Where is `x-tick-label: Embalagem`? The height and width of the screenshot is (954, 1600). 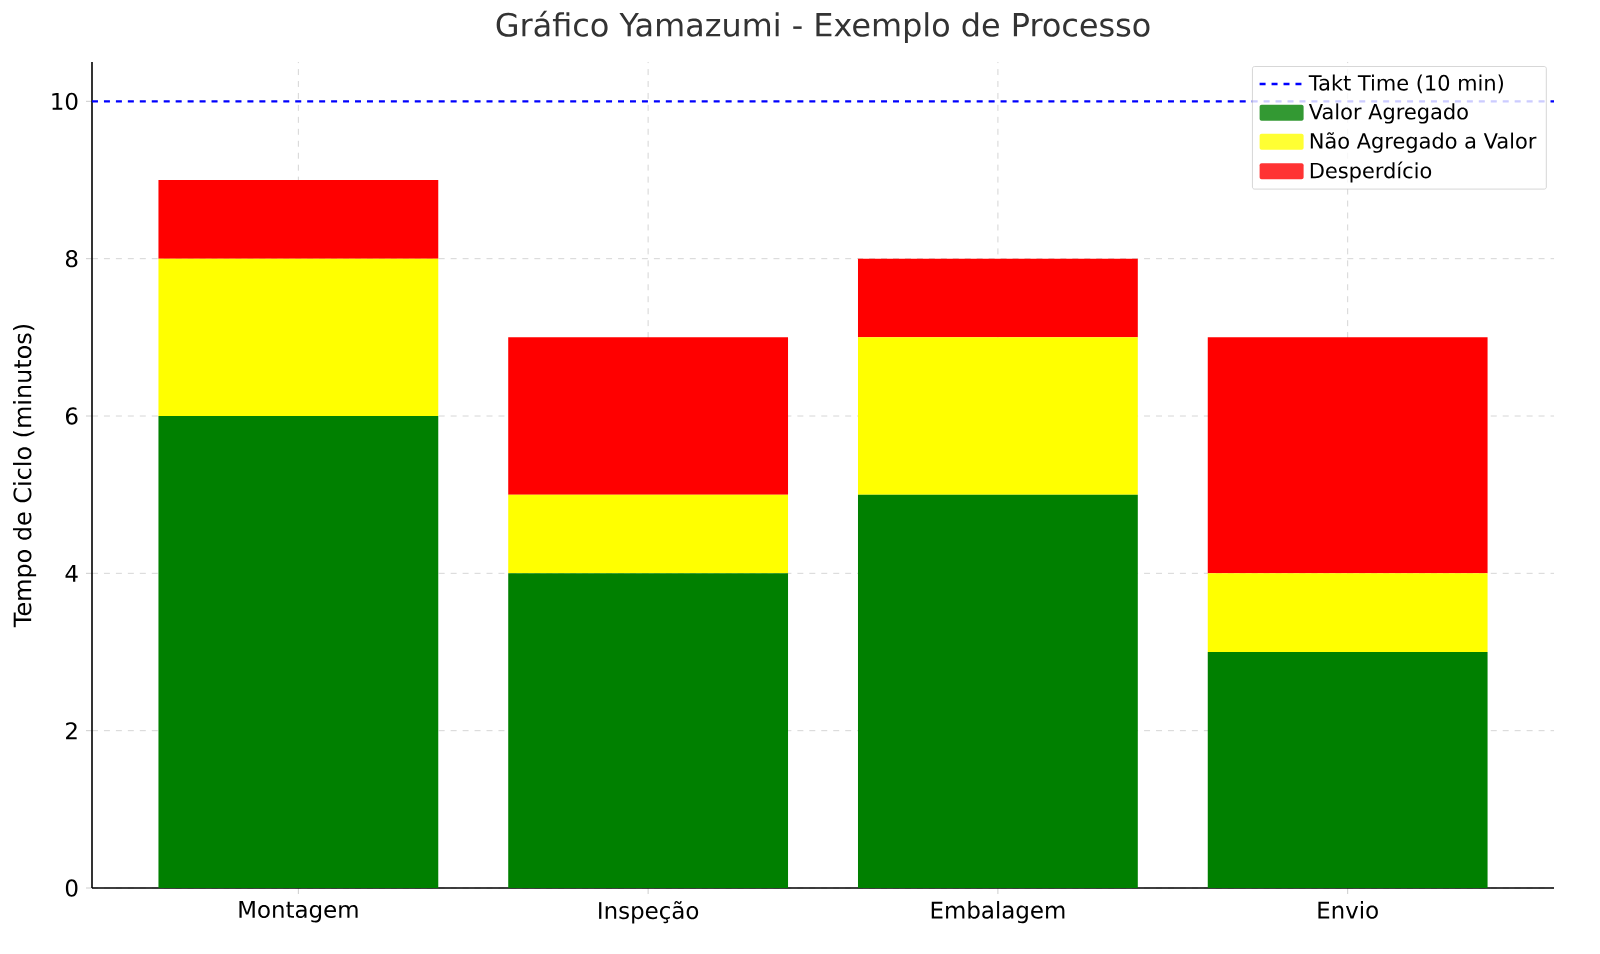
x-tick-label: Embalagem is located at coordinates (998, 912).